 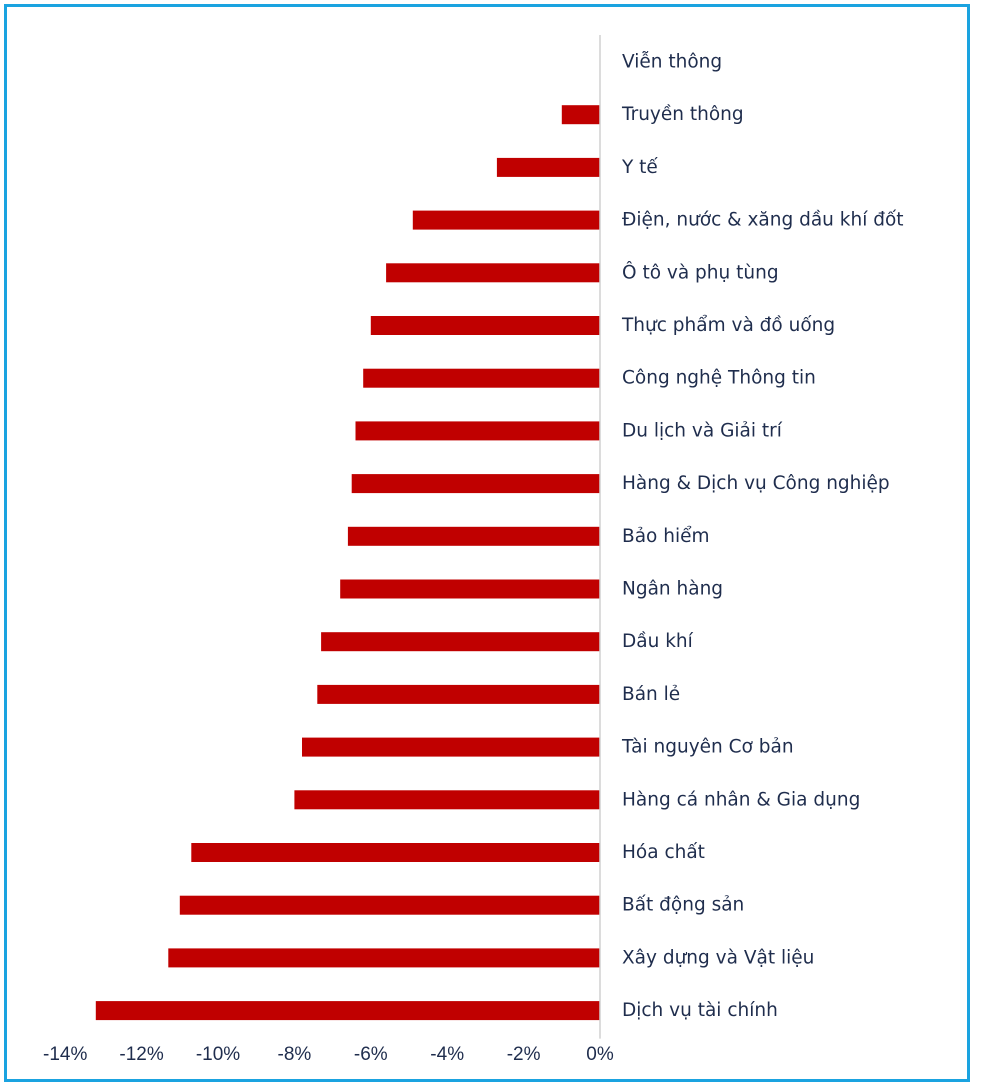 What do you see at coordinates (666, 536) in the screenshot?
I see `category-label: Bảo hiểm` at bounding box center [666, 536].